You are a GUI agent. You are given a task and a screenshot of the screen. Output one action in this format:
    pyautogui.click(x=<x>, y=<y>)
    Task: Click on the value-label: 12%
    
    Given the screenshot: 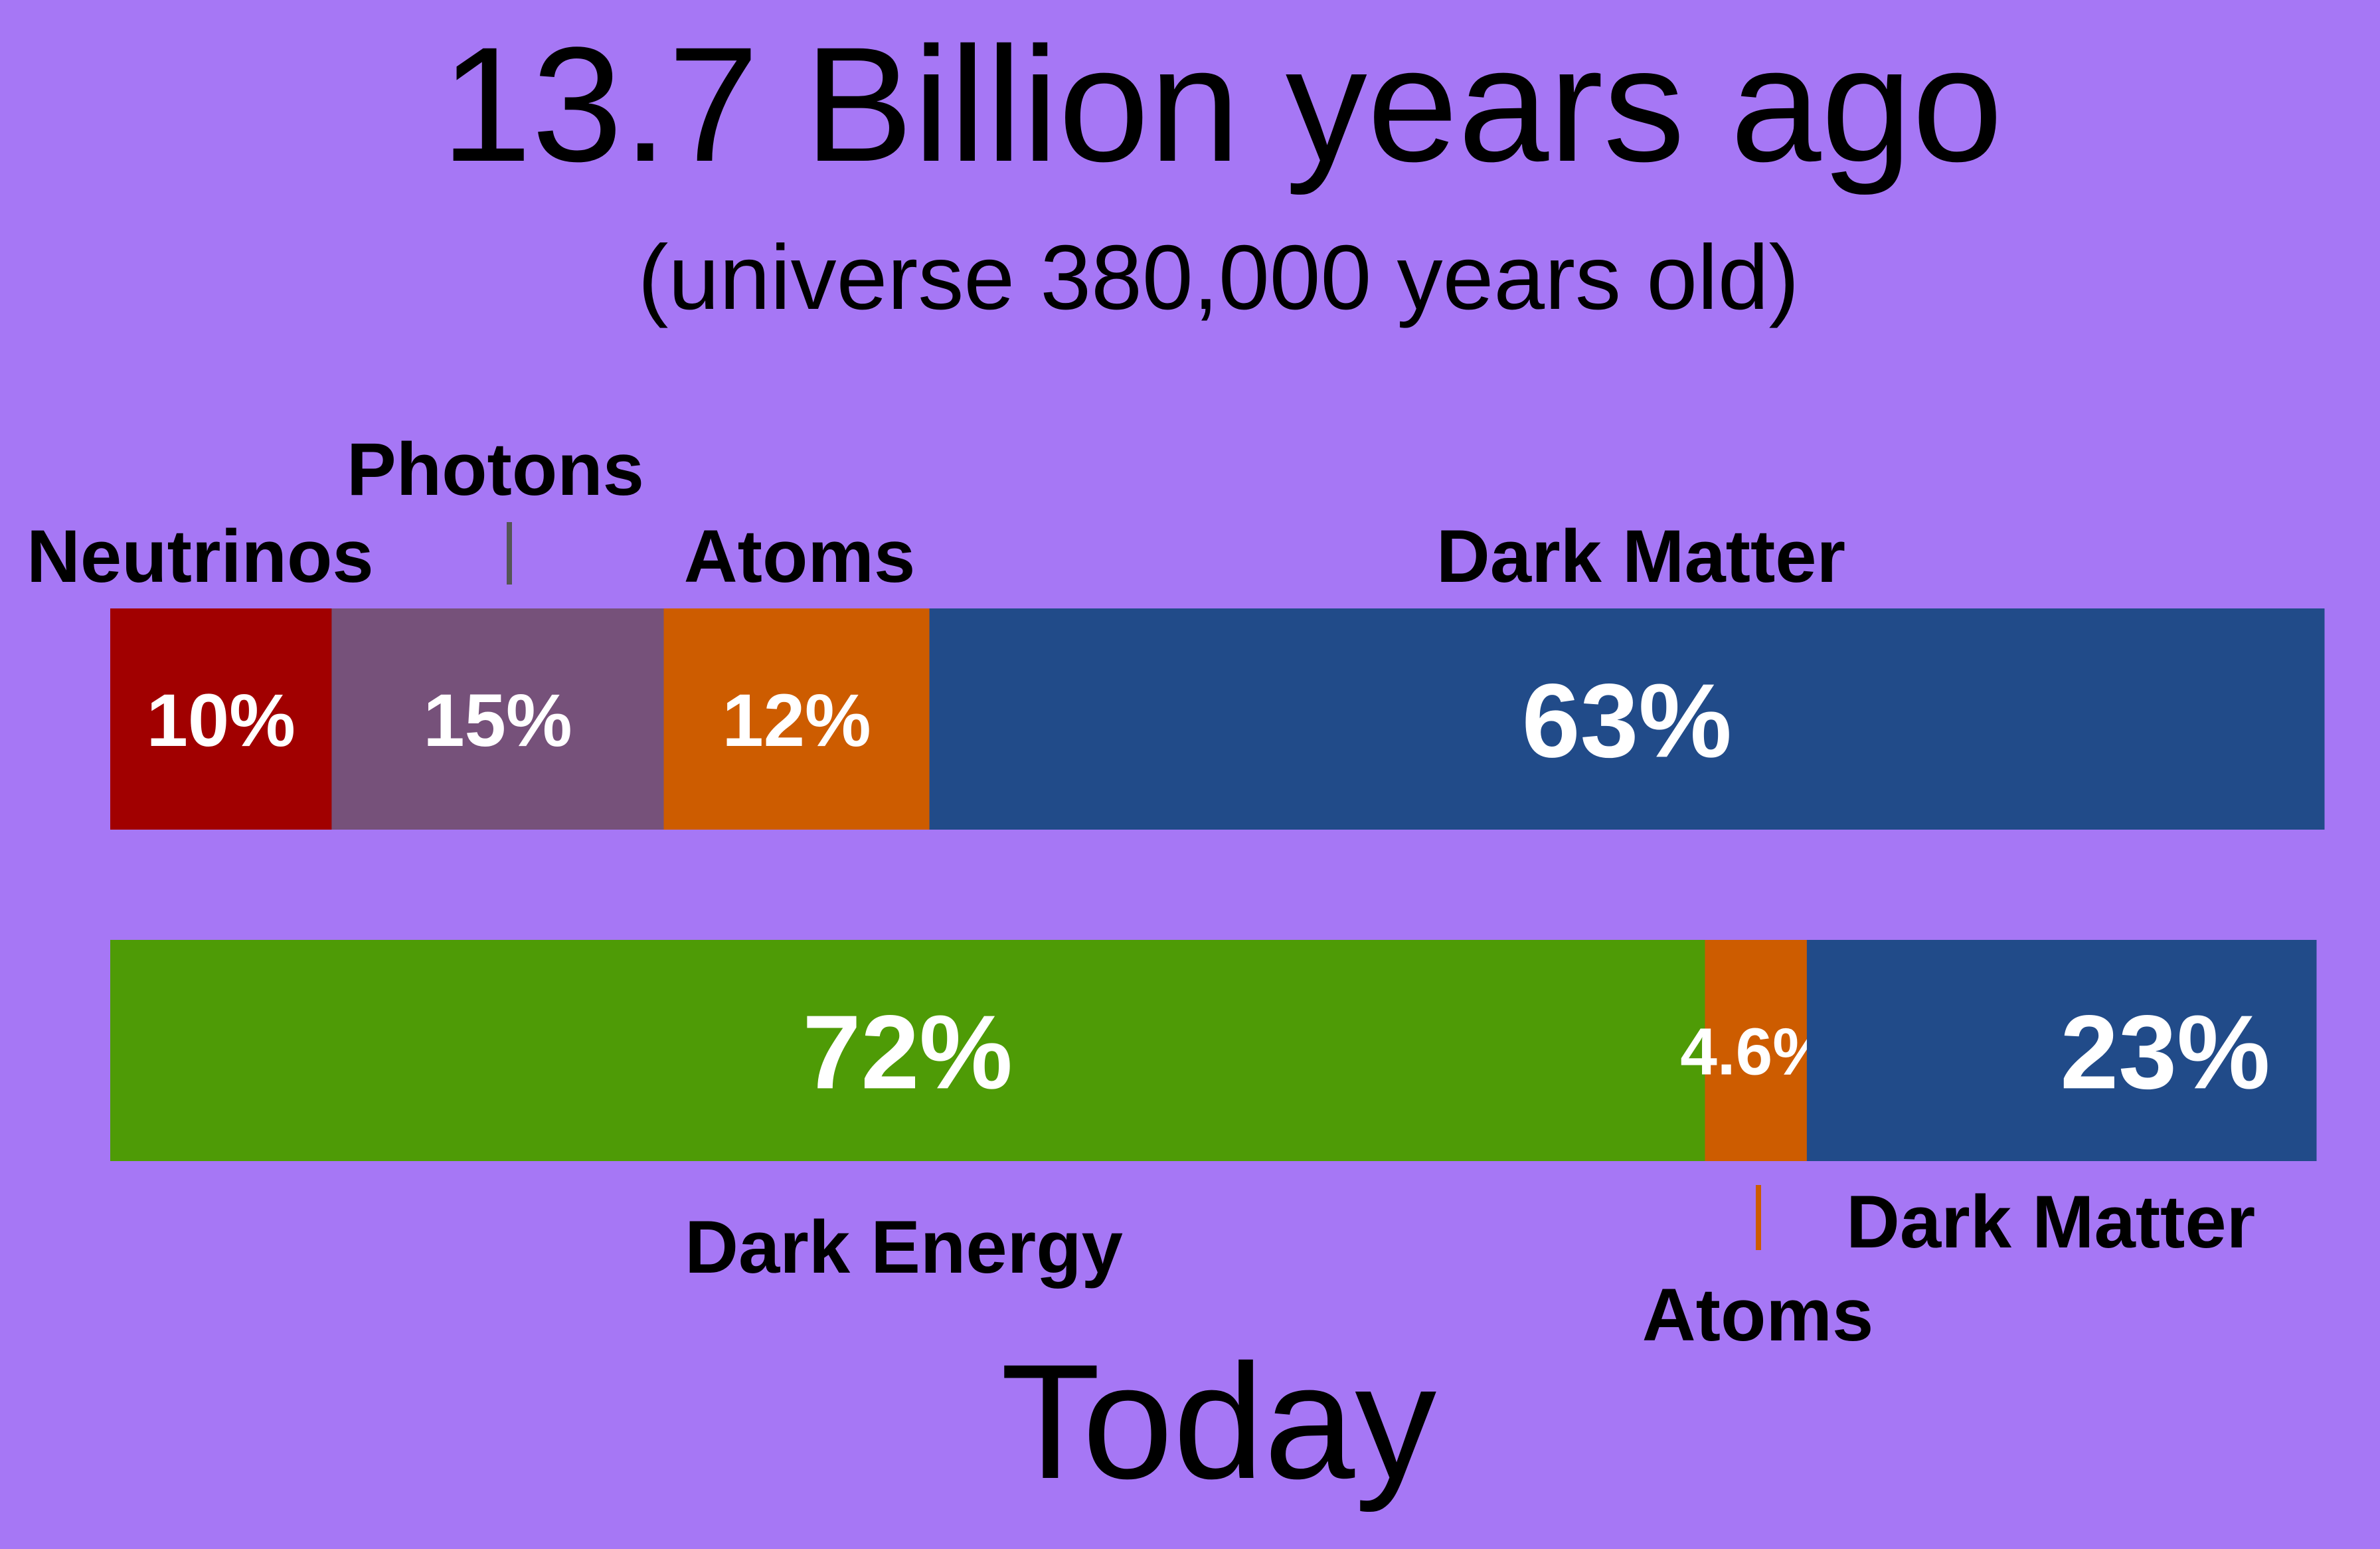 What is the action you would take?
    pyautogui.click(x=796, y=720)
    